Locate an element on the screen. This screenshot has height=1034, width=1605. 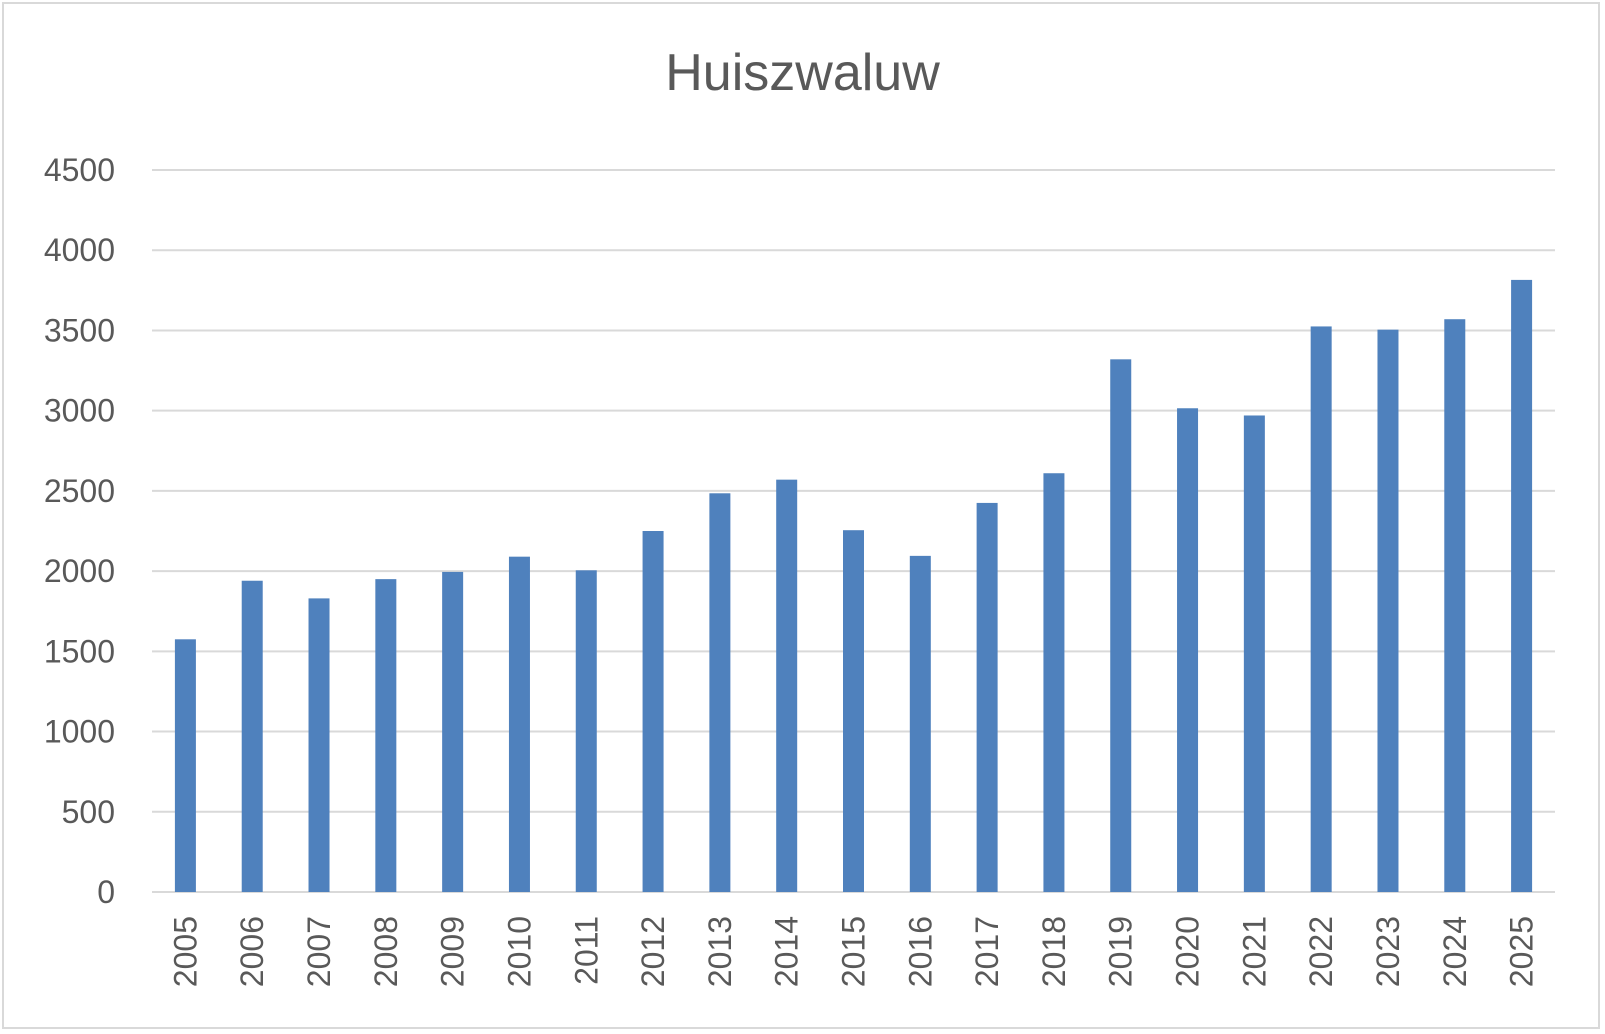
bar-2007 is located at coordinates (319, 745).